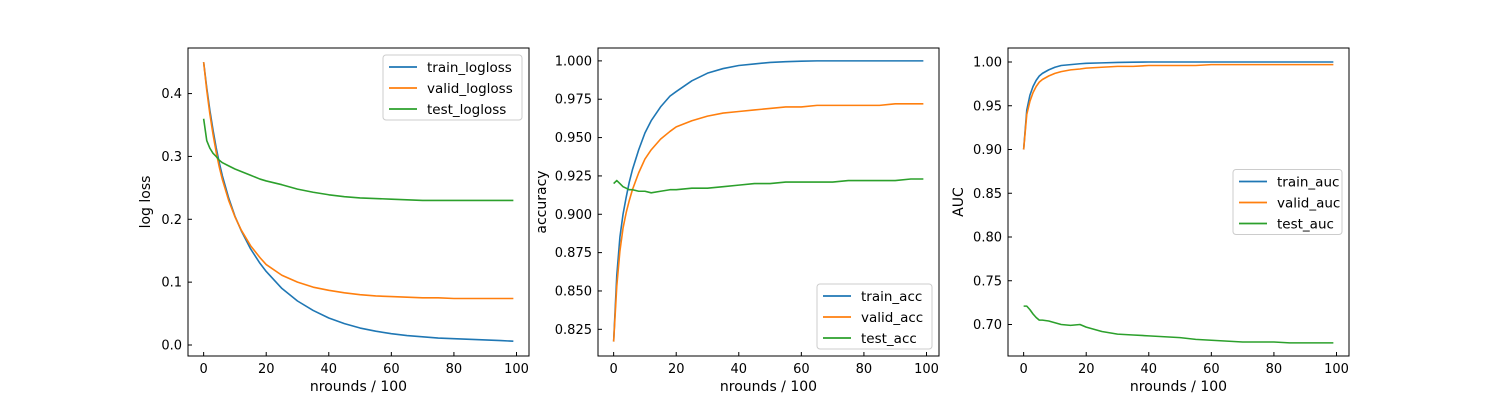 The image size is (1500, 400). Describe the element at coordinates (987, 150) in the screenshot. I see `y-tick-label: 0.90` at that location.